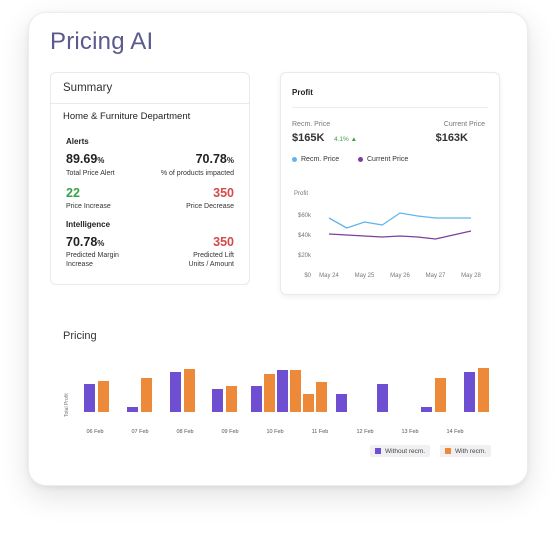 This screenshot has width=558, height=533. I want to click on line-y-tick-label: $0, so click(307, 276).